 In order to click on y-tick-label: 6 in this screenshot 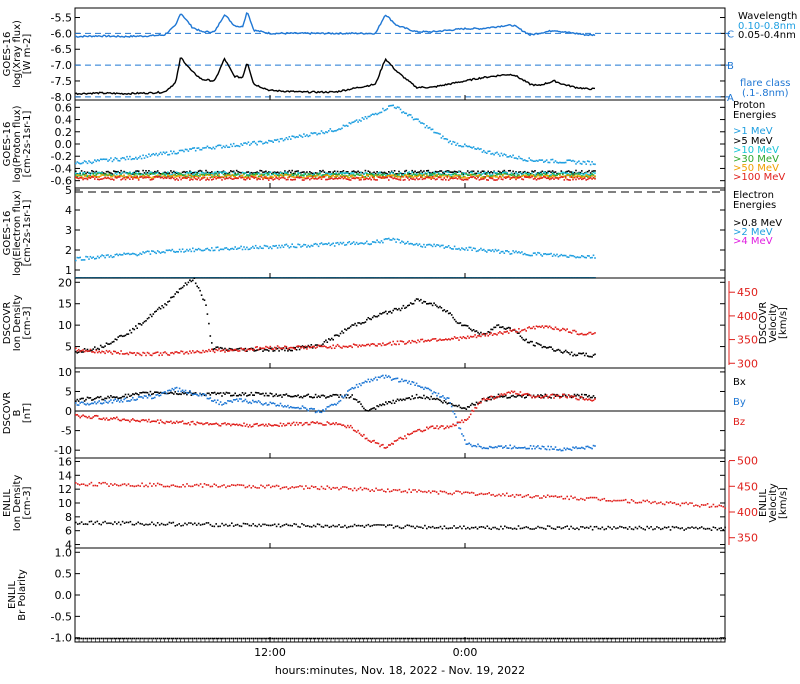, I will do `click(68, 531)`.